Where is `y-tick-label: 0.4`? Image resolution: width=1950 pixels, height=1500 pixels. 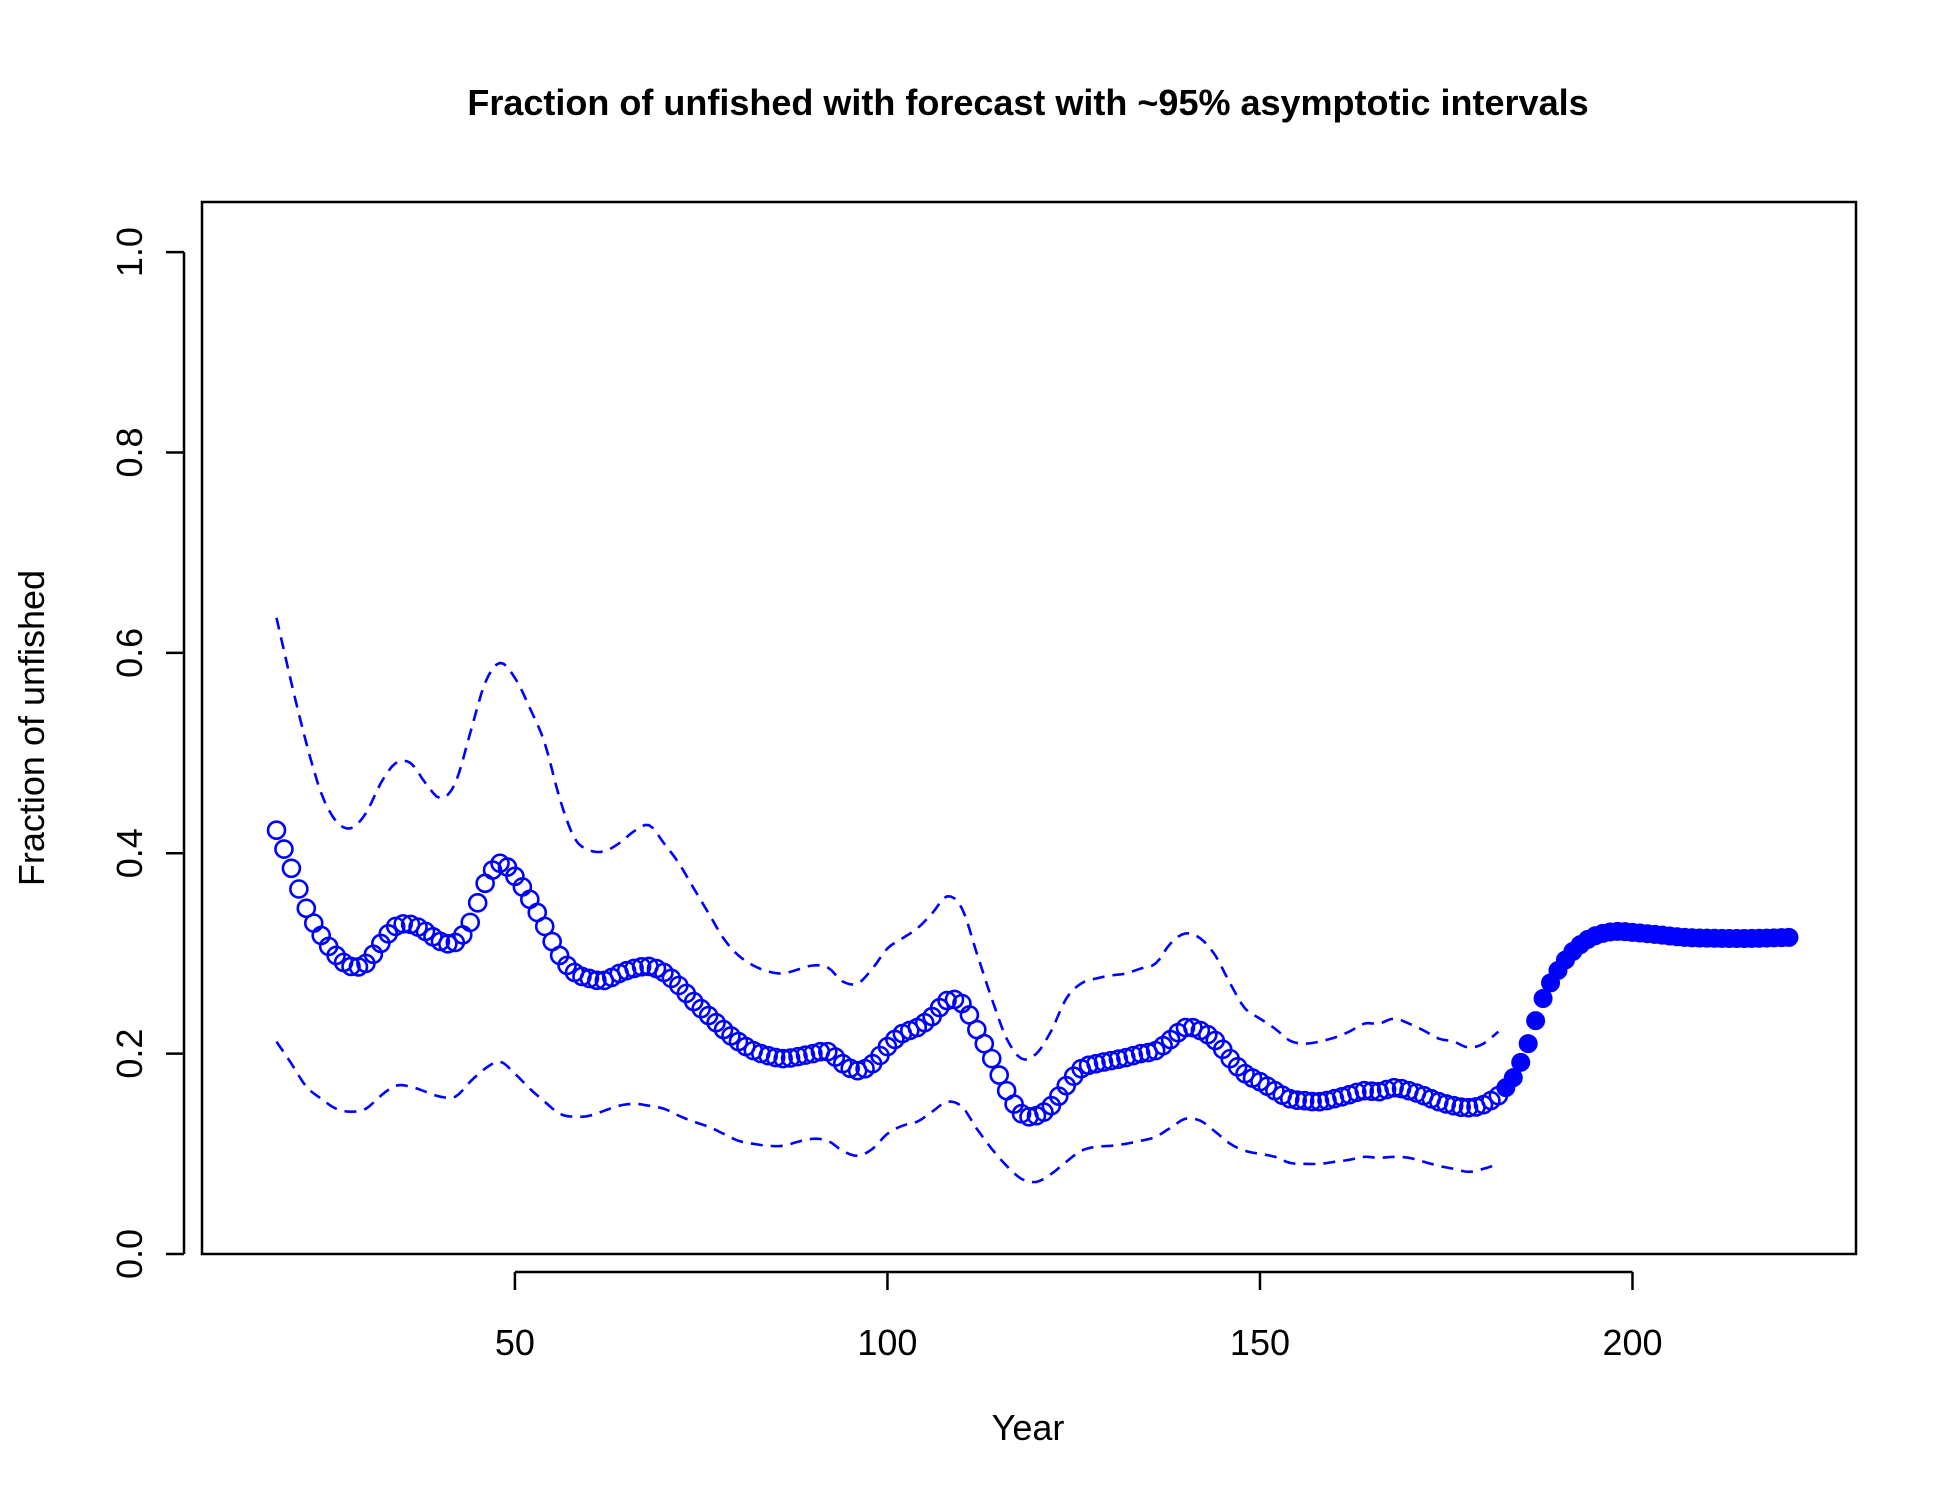
y-tick-label: 0.4 is located at coordinates (129, 853).